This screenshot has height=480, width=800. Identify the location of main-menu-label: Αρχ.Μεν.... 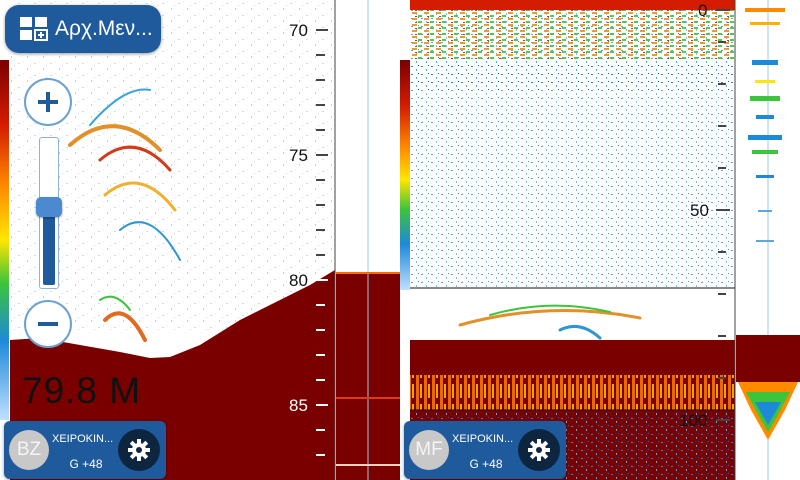
(104, 28).